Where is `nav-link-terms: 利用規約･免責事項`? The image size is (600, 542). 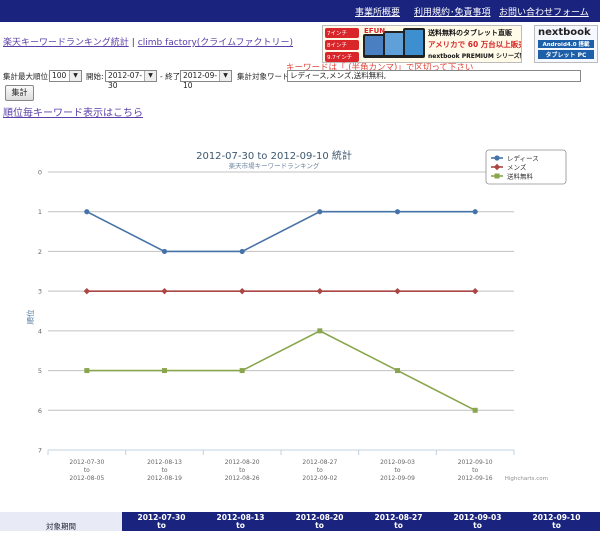 nav-link-terms: 利用規約･免責事項 is located at coordinates (452, 13).